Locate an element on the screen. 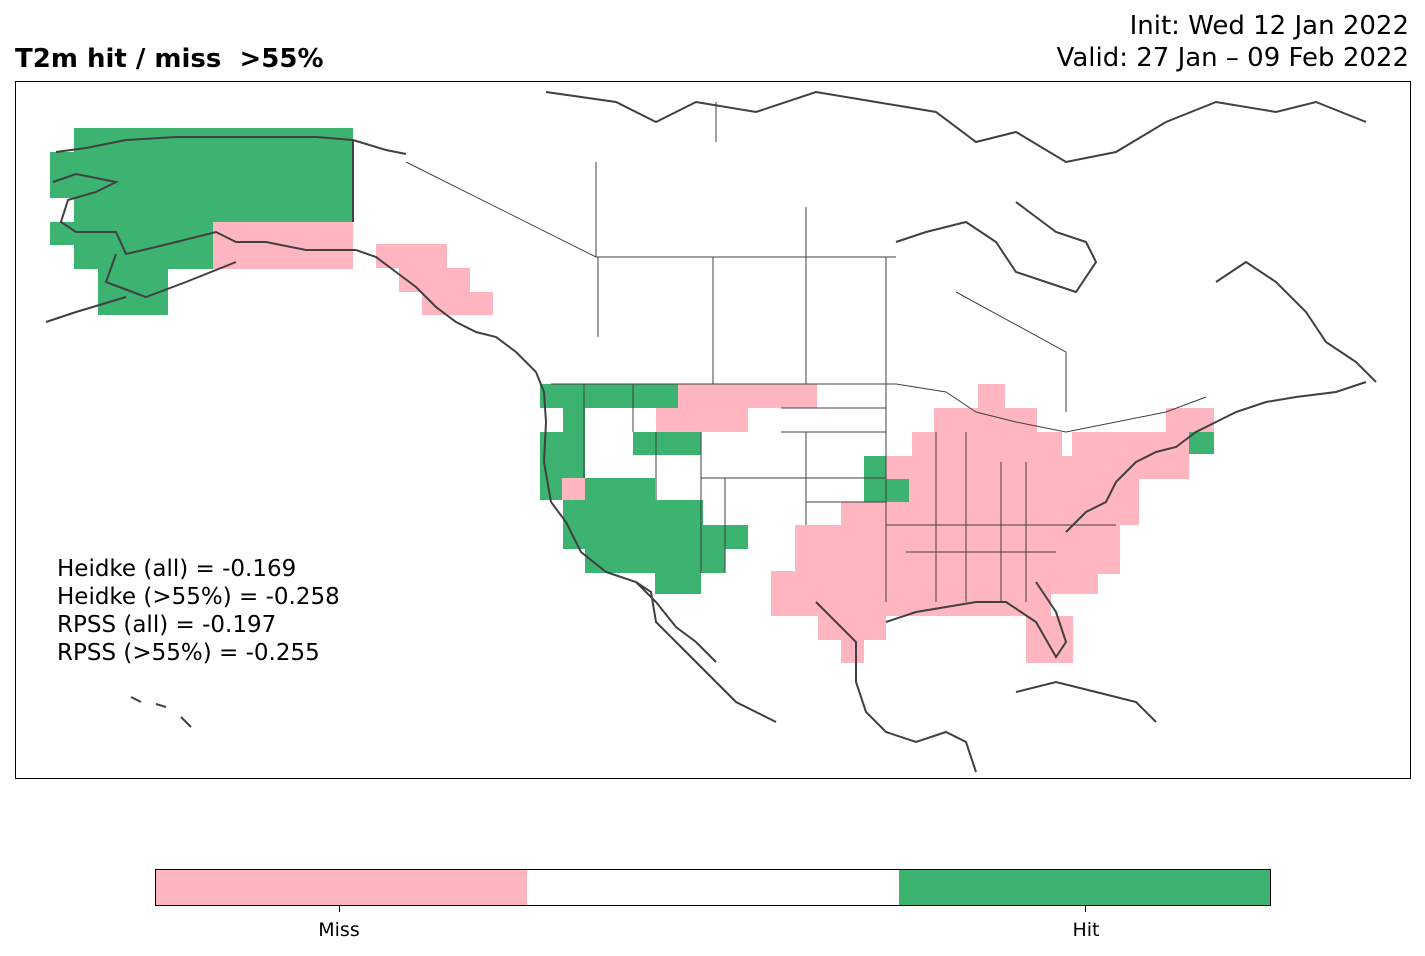  heidke-all: Heidke (all) = -0.169 is located at coordinates (177, 569).